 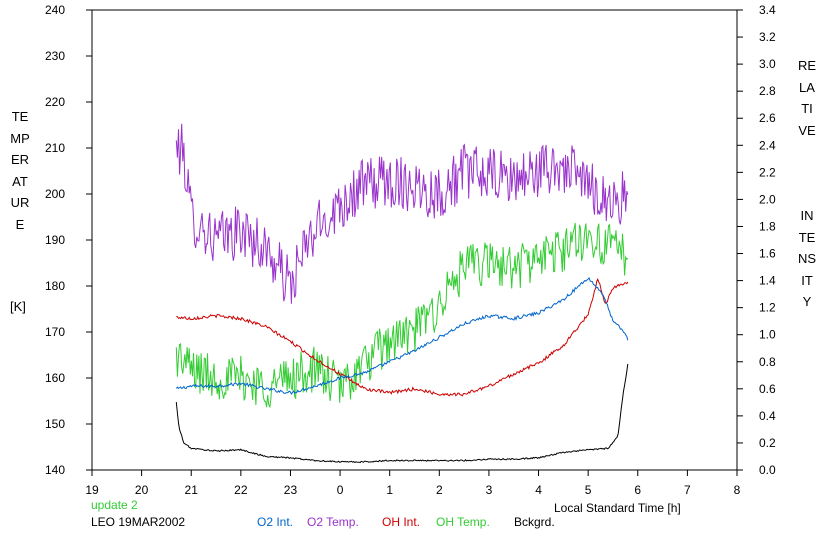 What do you see at coordinates (767, 10) in the screenshot?
I see `y-right-tick-label: 3.4` at bounding box center [767, 10].